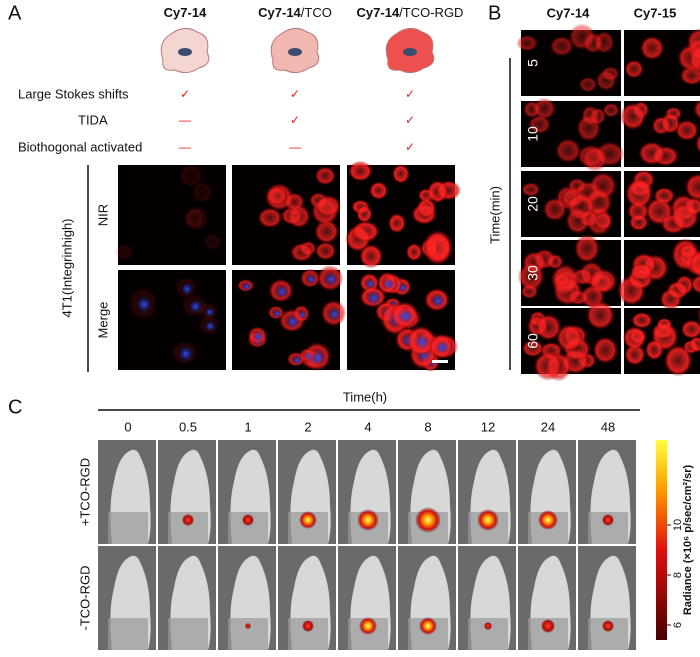 This screenshot has height=657, width=700. What do you see at coordinates (367, 426) in the screenshot?
I see `time-label: 4` at bounding box center [367, 426].